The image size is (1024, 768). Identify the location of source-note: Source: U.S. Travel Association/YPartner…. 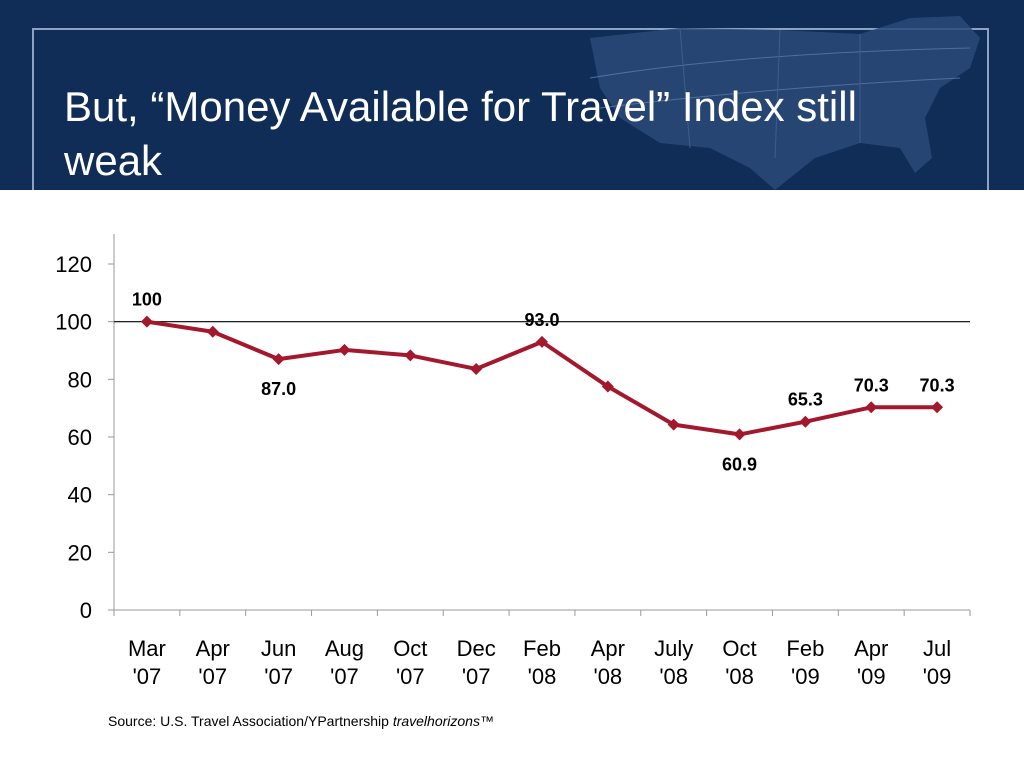
(301, 721).